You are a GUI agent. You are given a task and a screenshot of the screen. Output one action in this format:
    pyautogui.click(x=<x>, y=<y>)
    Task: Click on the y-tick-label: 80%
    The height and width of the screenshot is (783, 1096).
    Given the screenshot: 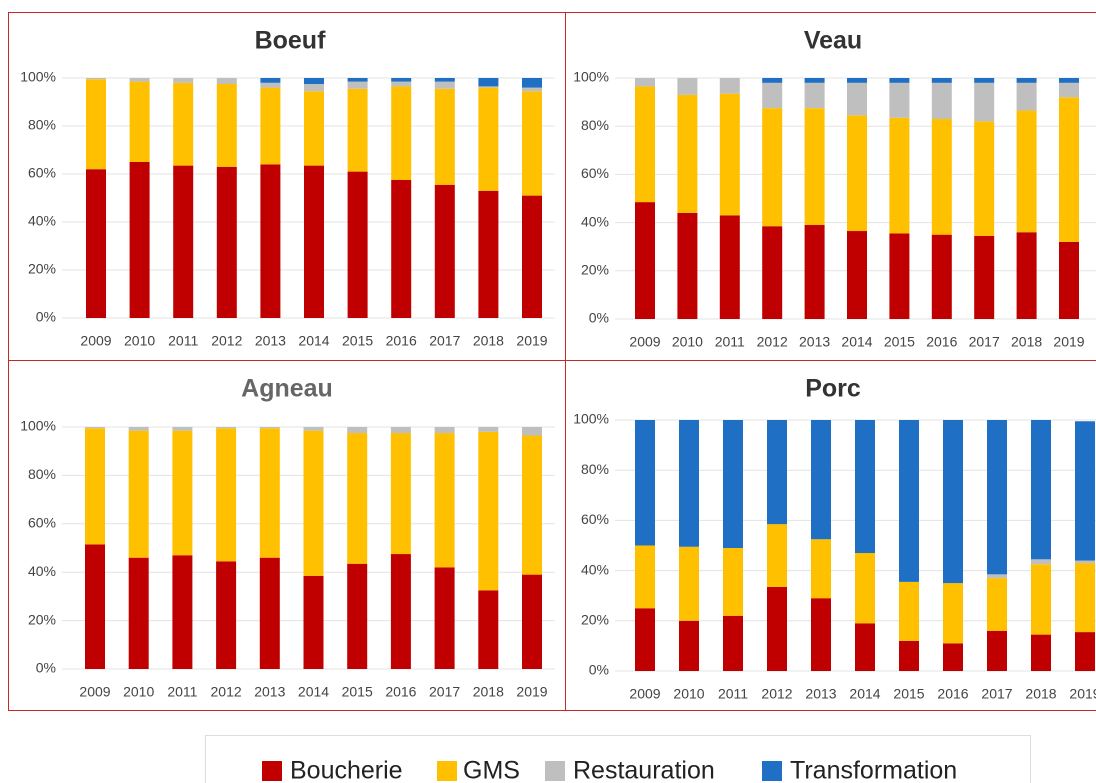 What is the action you would take?
    pyautogui.click(x=595, y=469)
    